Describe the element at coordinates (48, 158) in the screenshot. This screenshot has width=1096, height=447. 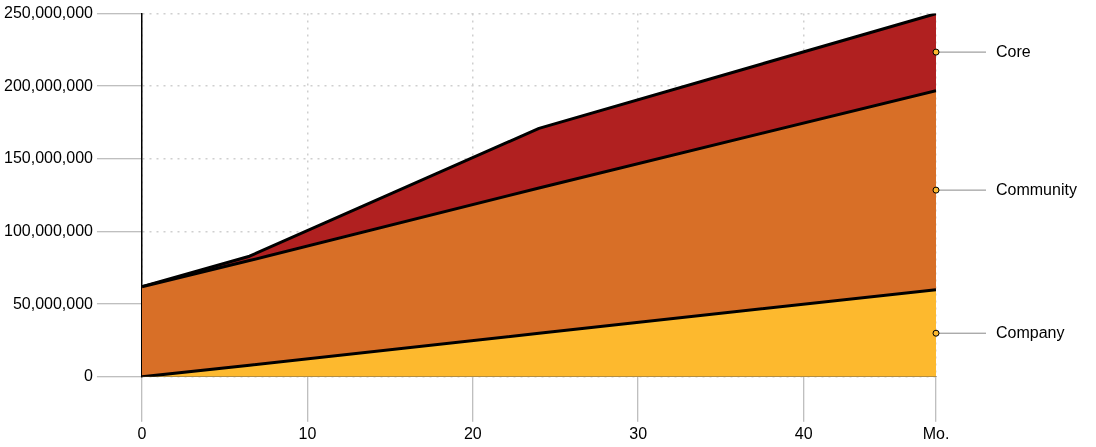
I see `y-tick-label: 150,000,000` at that location.